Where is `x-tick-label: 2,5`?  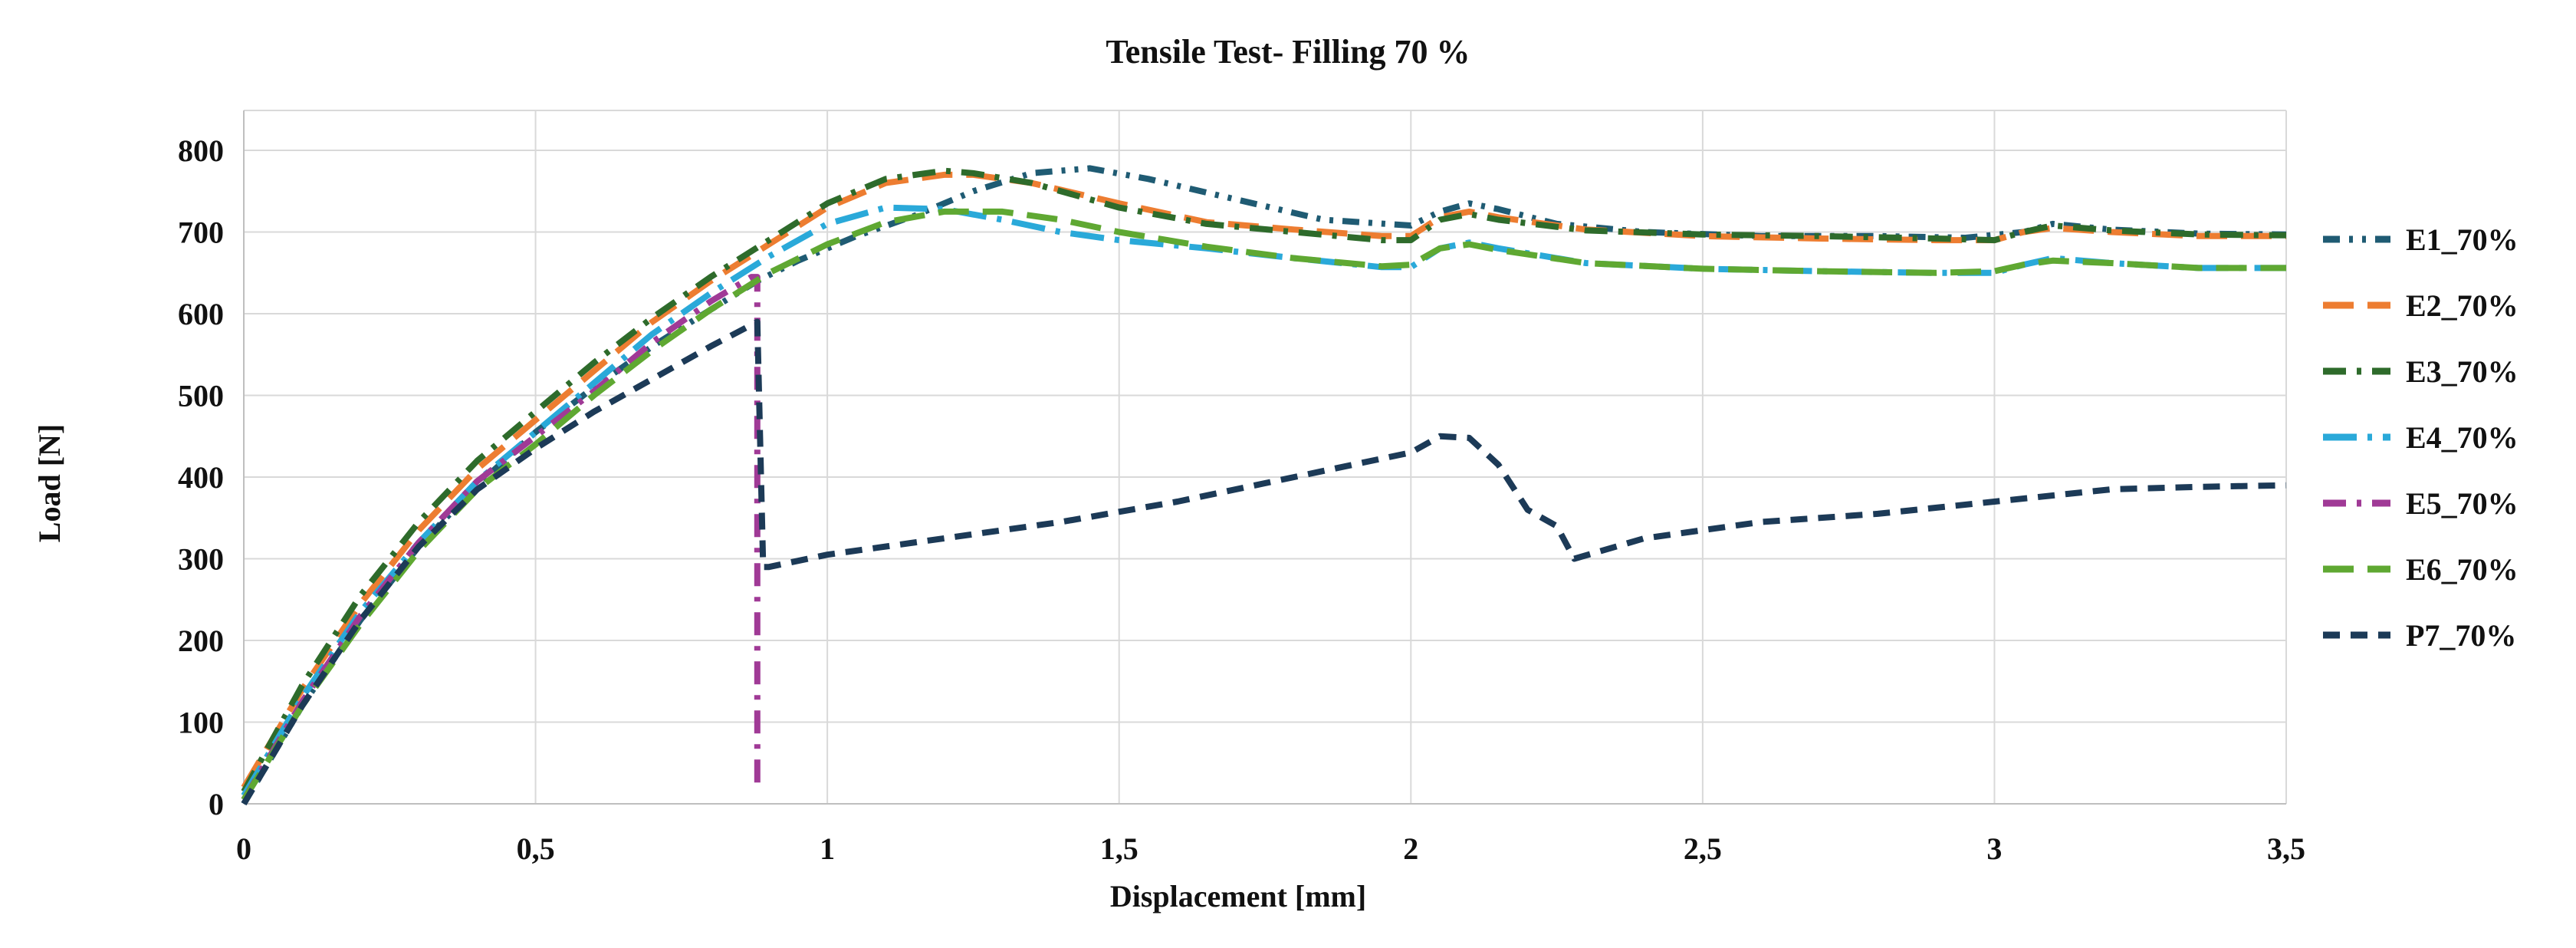 x-tick-label: 2,5 is located at coordinates (1703, 848).